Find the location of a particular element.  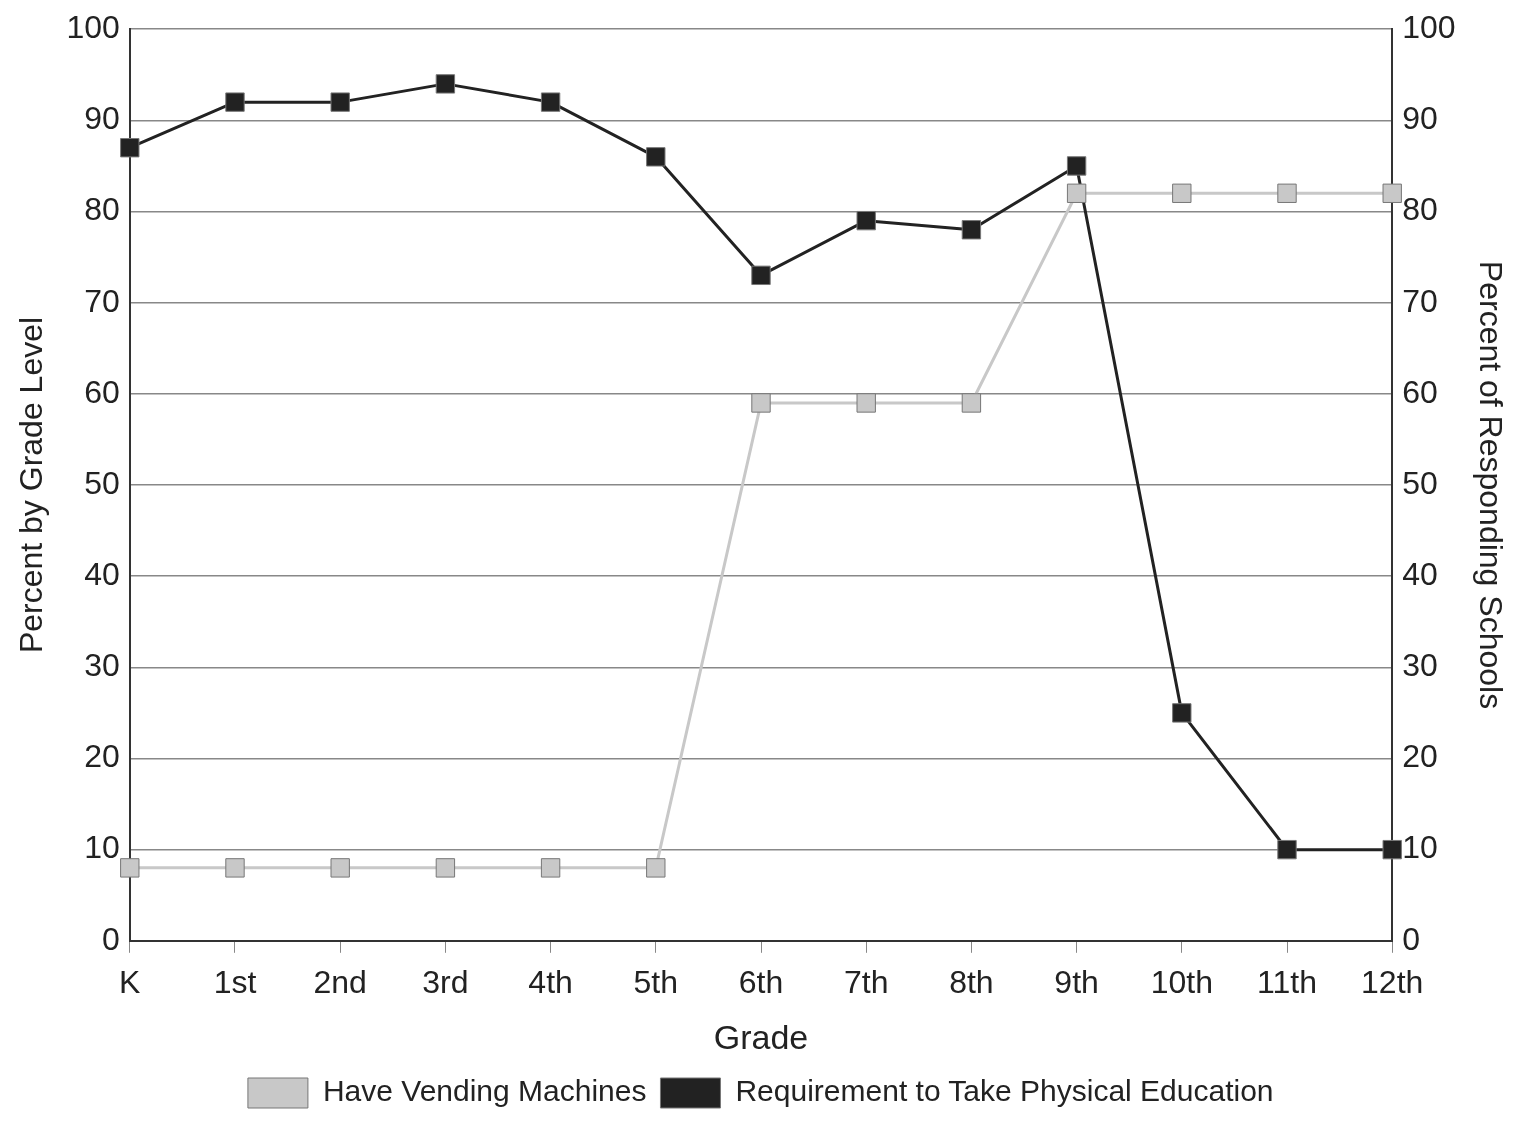

y-tick-label: 20 is located at coordinates (102, 756).